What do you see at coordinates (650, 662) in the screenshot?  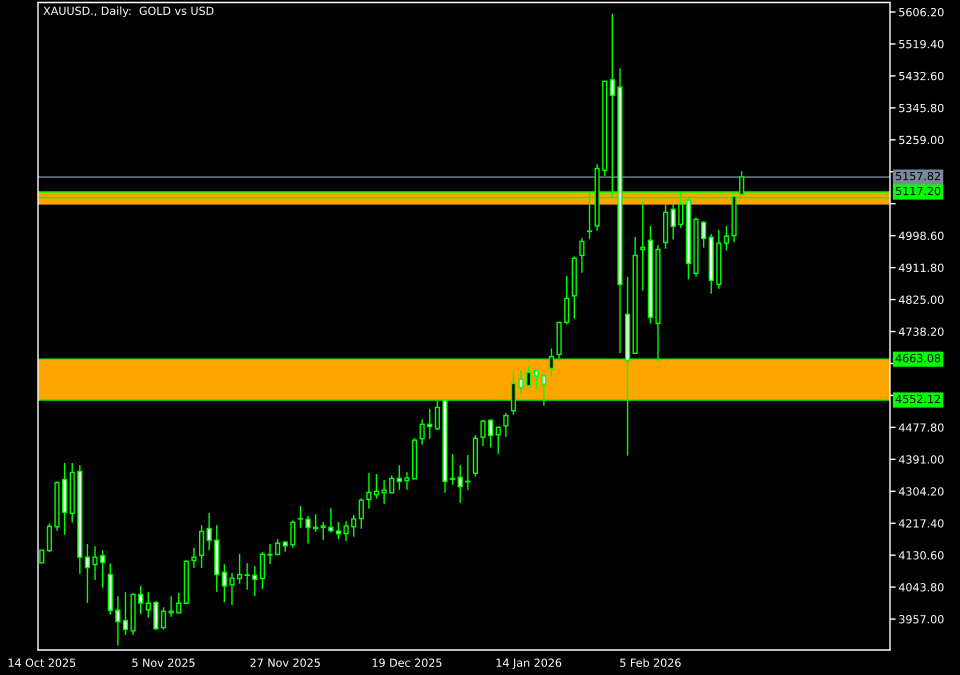 I see `x-tick-label: 5 Feb 2026` at bounding box center [650, 662].